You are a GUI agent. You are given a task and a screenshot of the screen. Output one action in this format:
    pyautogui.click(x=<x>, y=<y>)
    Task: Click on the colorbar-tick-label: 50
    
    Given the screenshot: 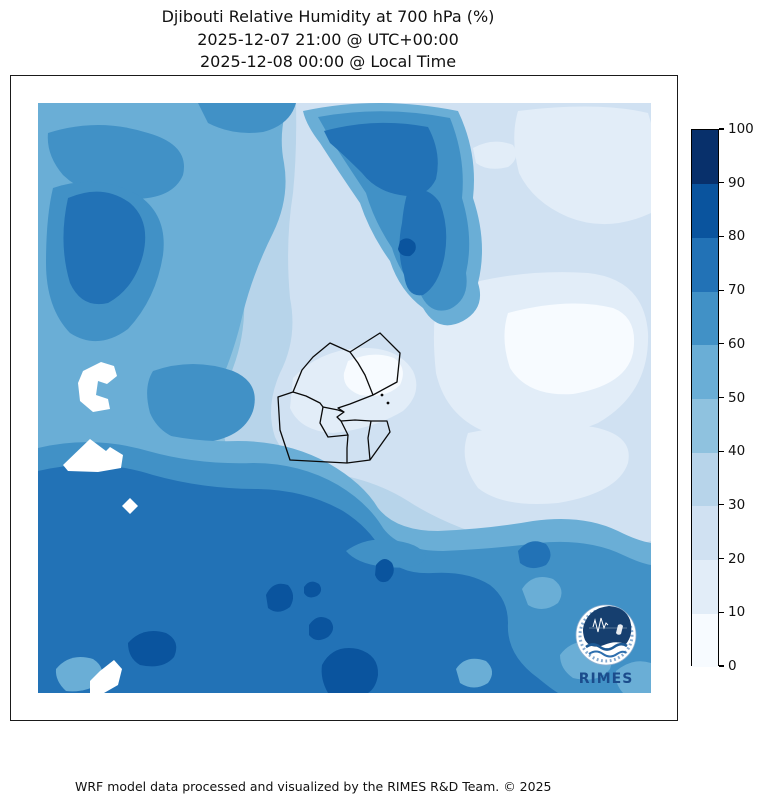 What is the action you would take?
    pyautogui.click(x=737, y=397)
    